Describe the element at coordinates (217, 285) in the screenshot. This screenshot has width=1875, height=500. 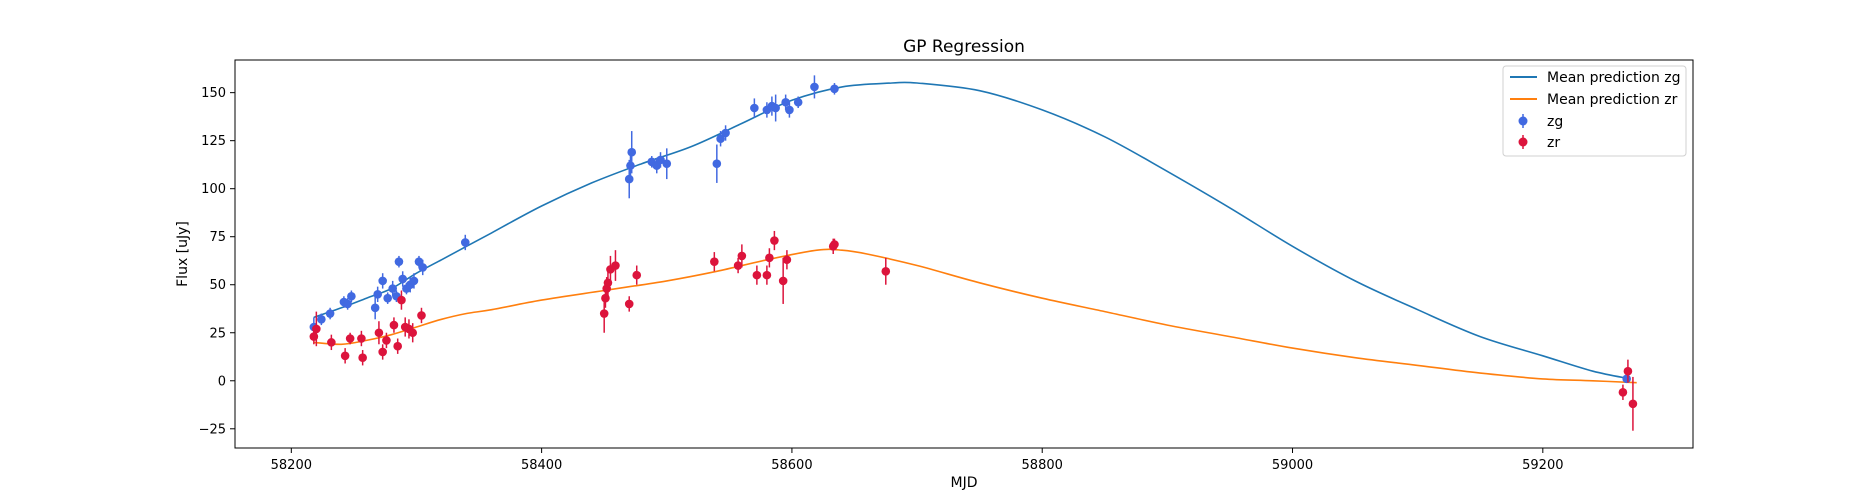
I see `y-tick-label: 50` at that location.